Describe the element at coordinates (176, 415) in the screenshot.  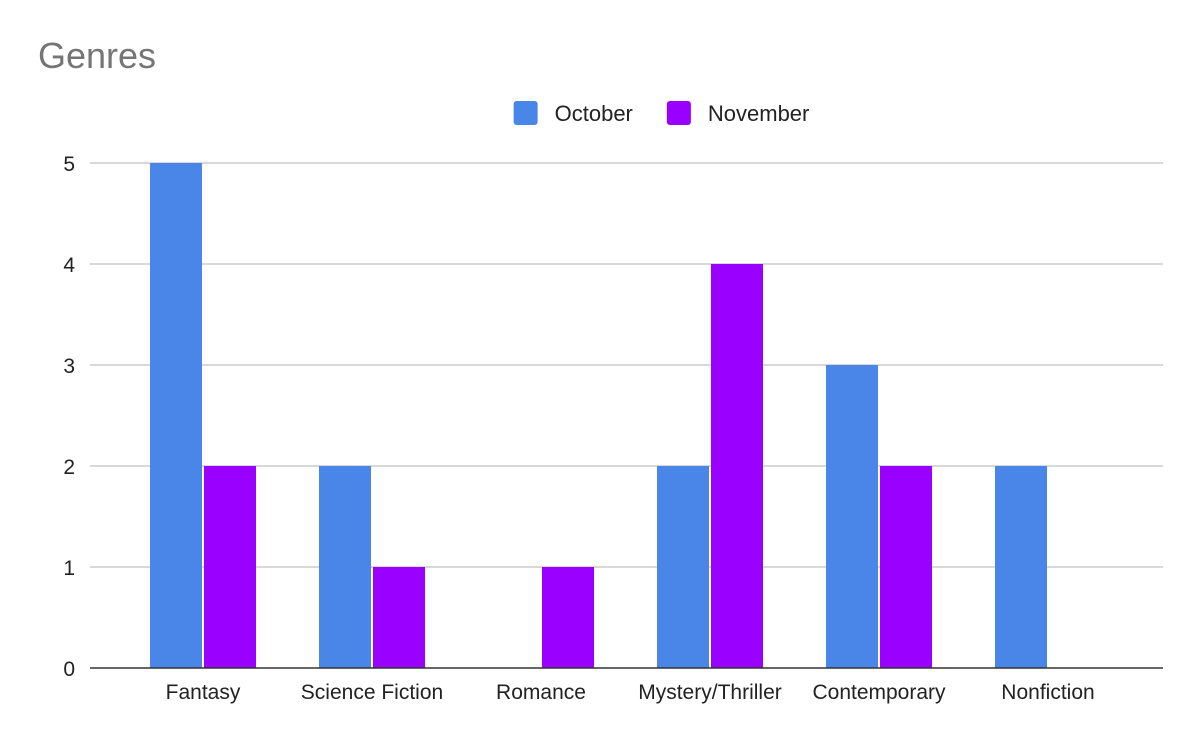
I see `bar-october-fantasy` at that location.